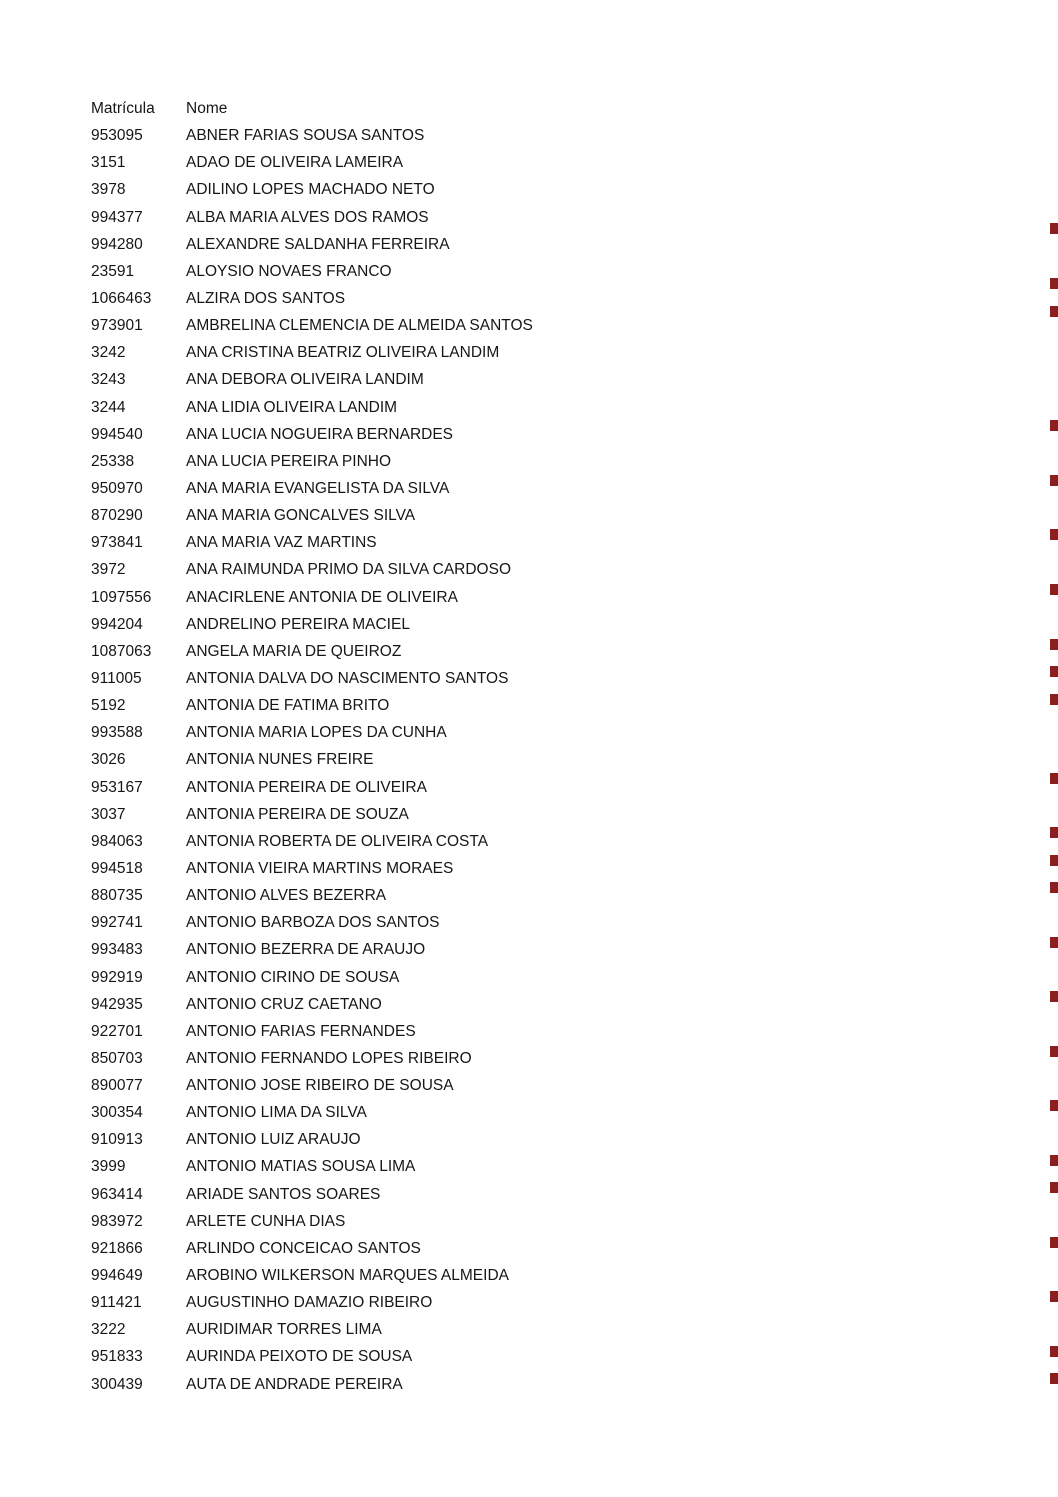 Image resolution: width=1058 pixels, height=1497 pixels. Describe the element at coordinates (117, 787) in the screenshot. I see `matricula-cell: 953167` at that location.